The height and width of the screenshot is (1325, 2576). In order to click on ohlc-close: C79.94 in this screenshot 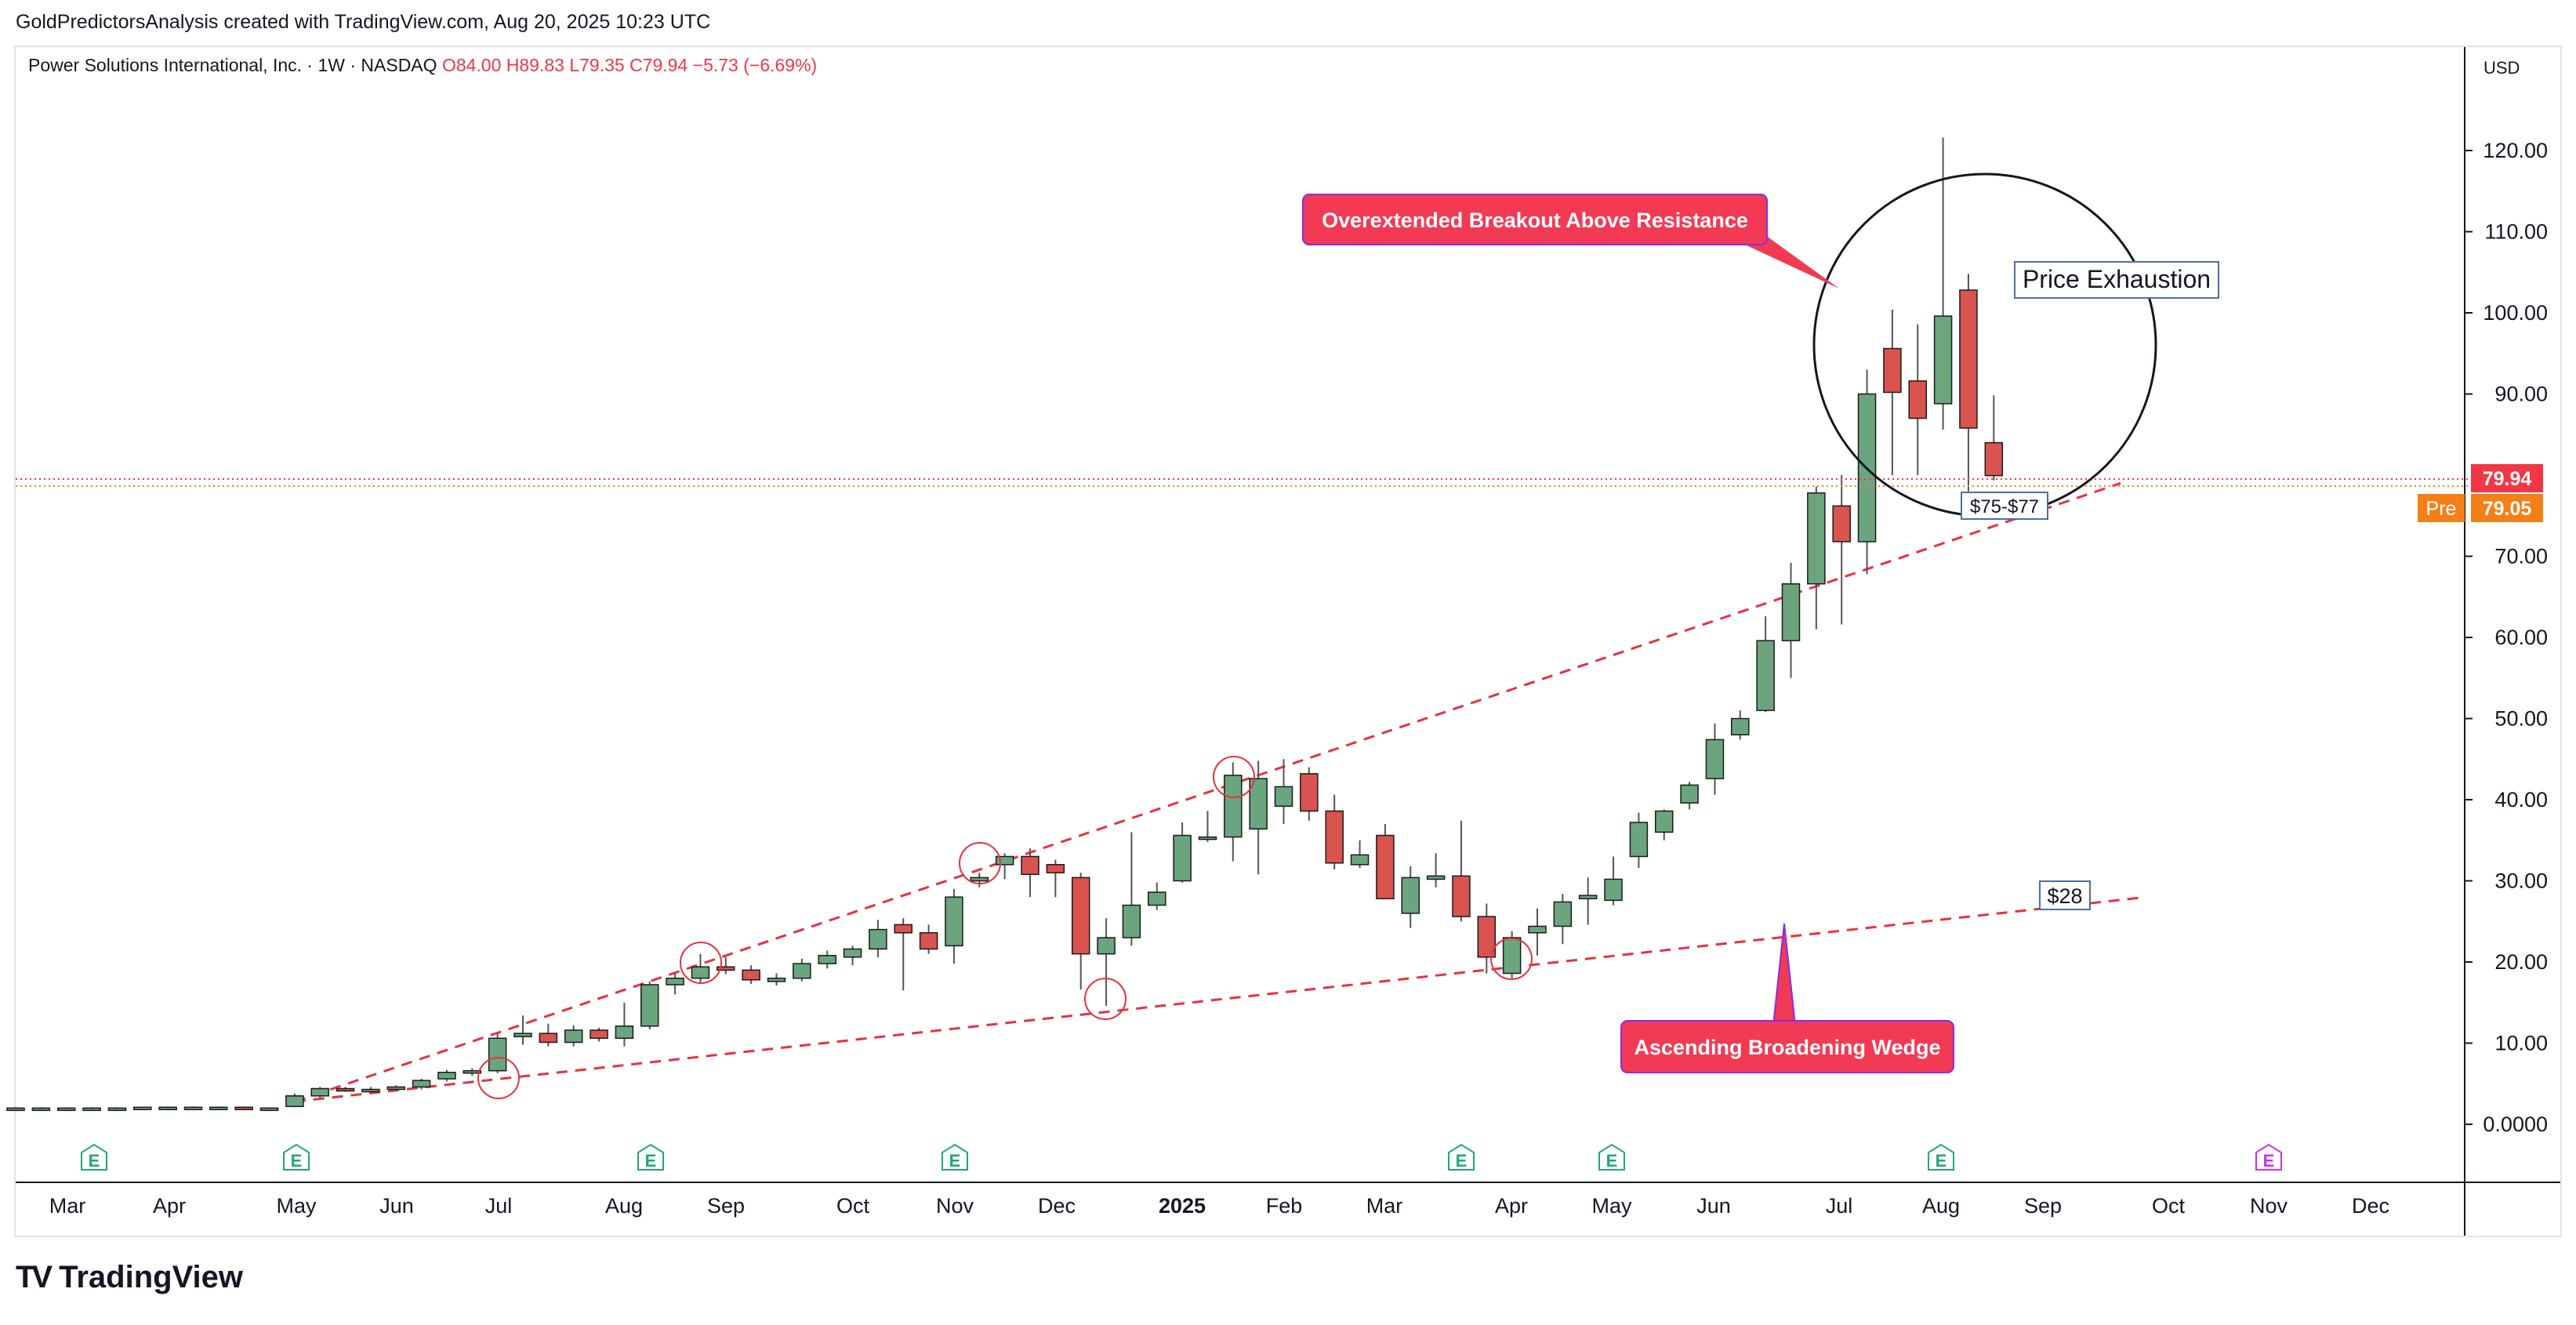, I will do `click(659, 65)`.